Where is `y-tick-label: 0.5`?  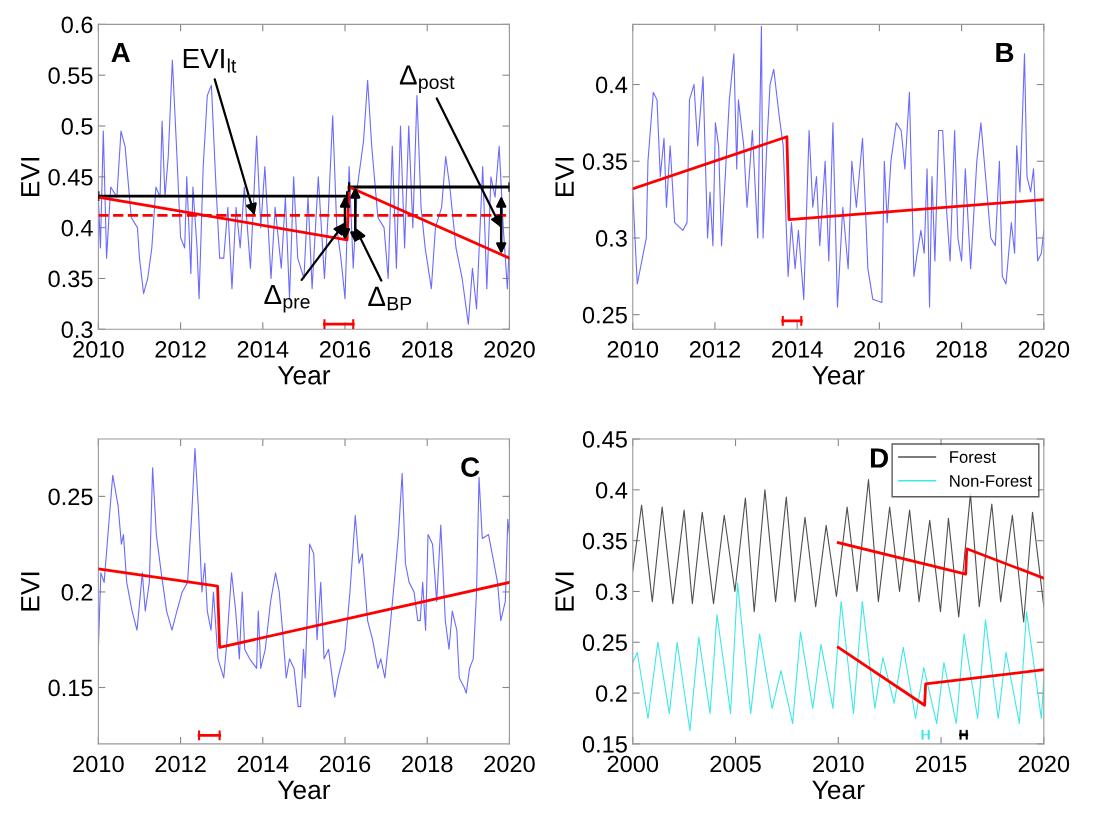 y-tick-label: 0.5 is located at coordinates (77, 126).